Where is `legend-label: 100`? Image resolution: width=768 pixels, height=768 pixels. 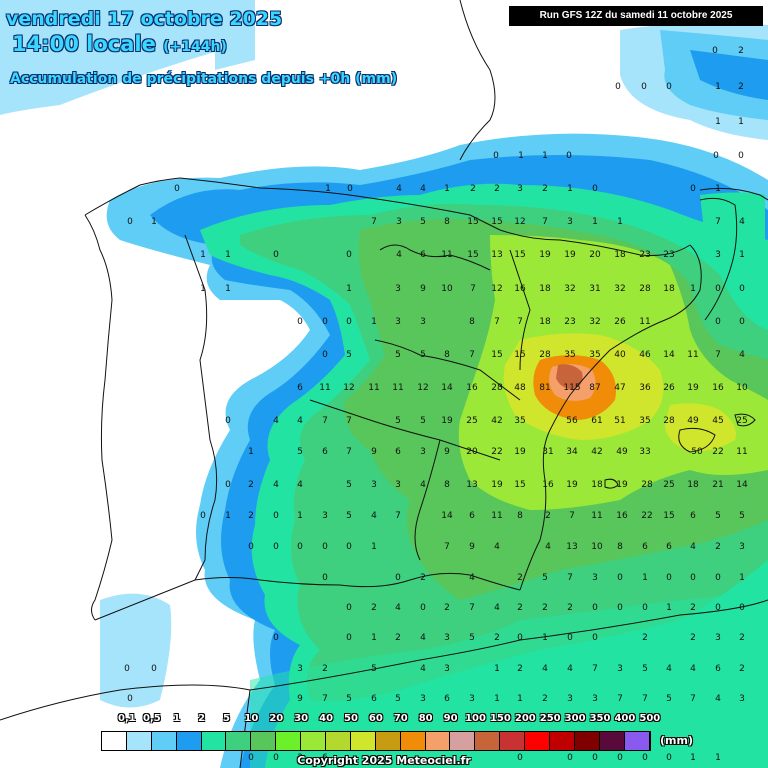
legend-label: 100 is located at coordinates (475, 718).